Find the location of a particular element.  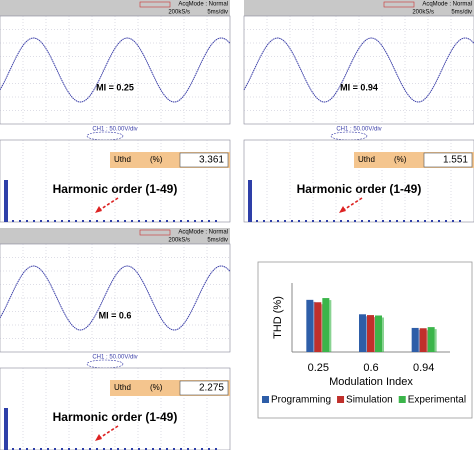

uthd-unit: (%) is located at coordinates (156, 387).